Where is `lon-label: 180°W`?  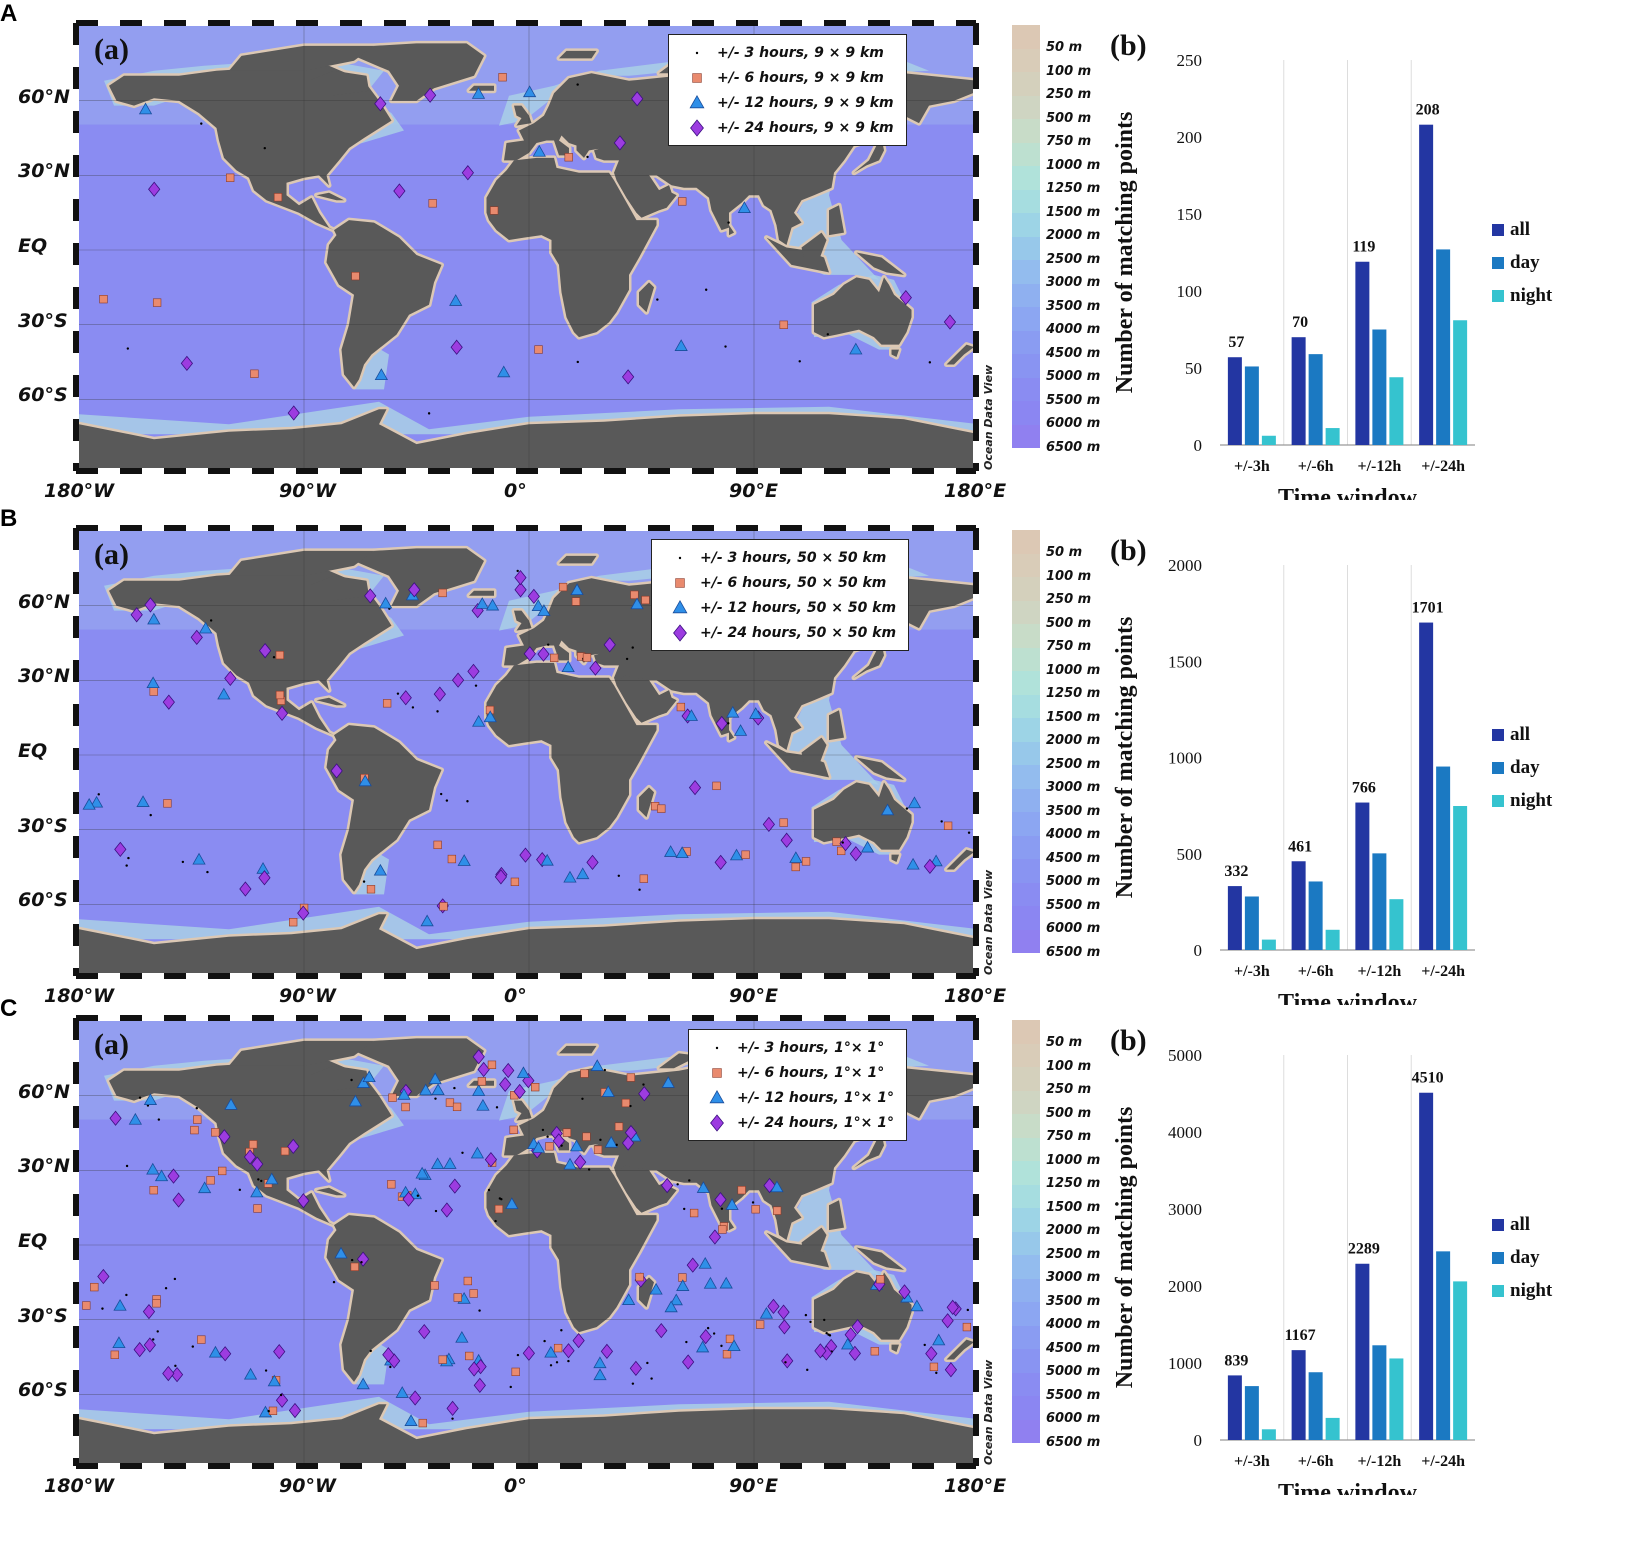 lon-label: 180°W is located at coordinates (79, 491).